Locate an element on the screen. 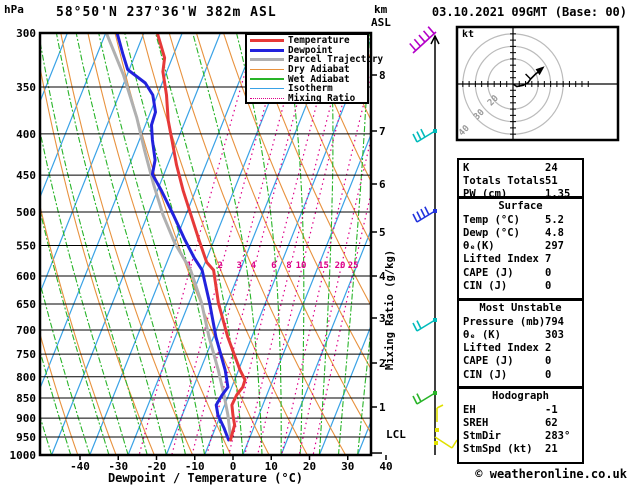  panel-row: CAPE (J) 0 is located at coordinates (520, 272).